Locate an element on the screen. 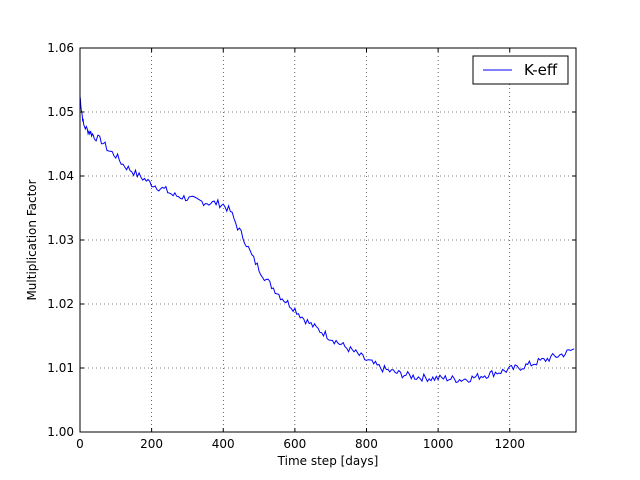 The image size is (640, 480). legend: K-eff is located at coordinates (520, 70).